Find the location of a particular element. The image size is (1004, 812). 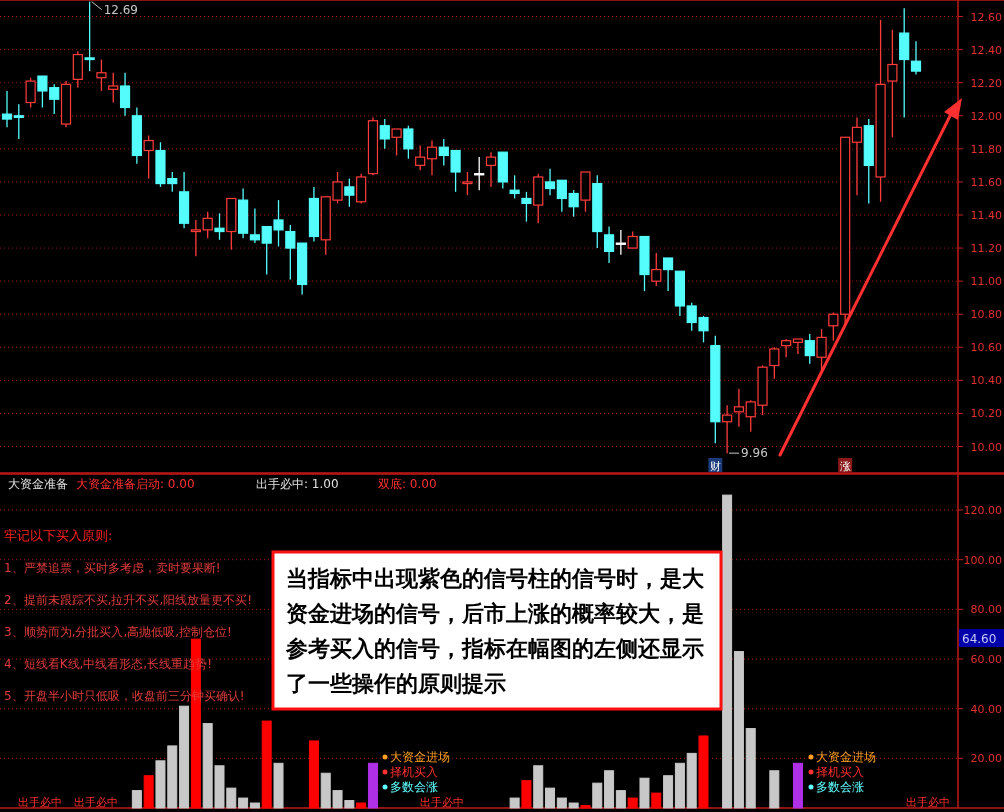

y-tick-label: 10.40 is located at coordinates (986, 381).